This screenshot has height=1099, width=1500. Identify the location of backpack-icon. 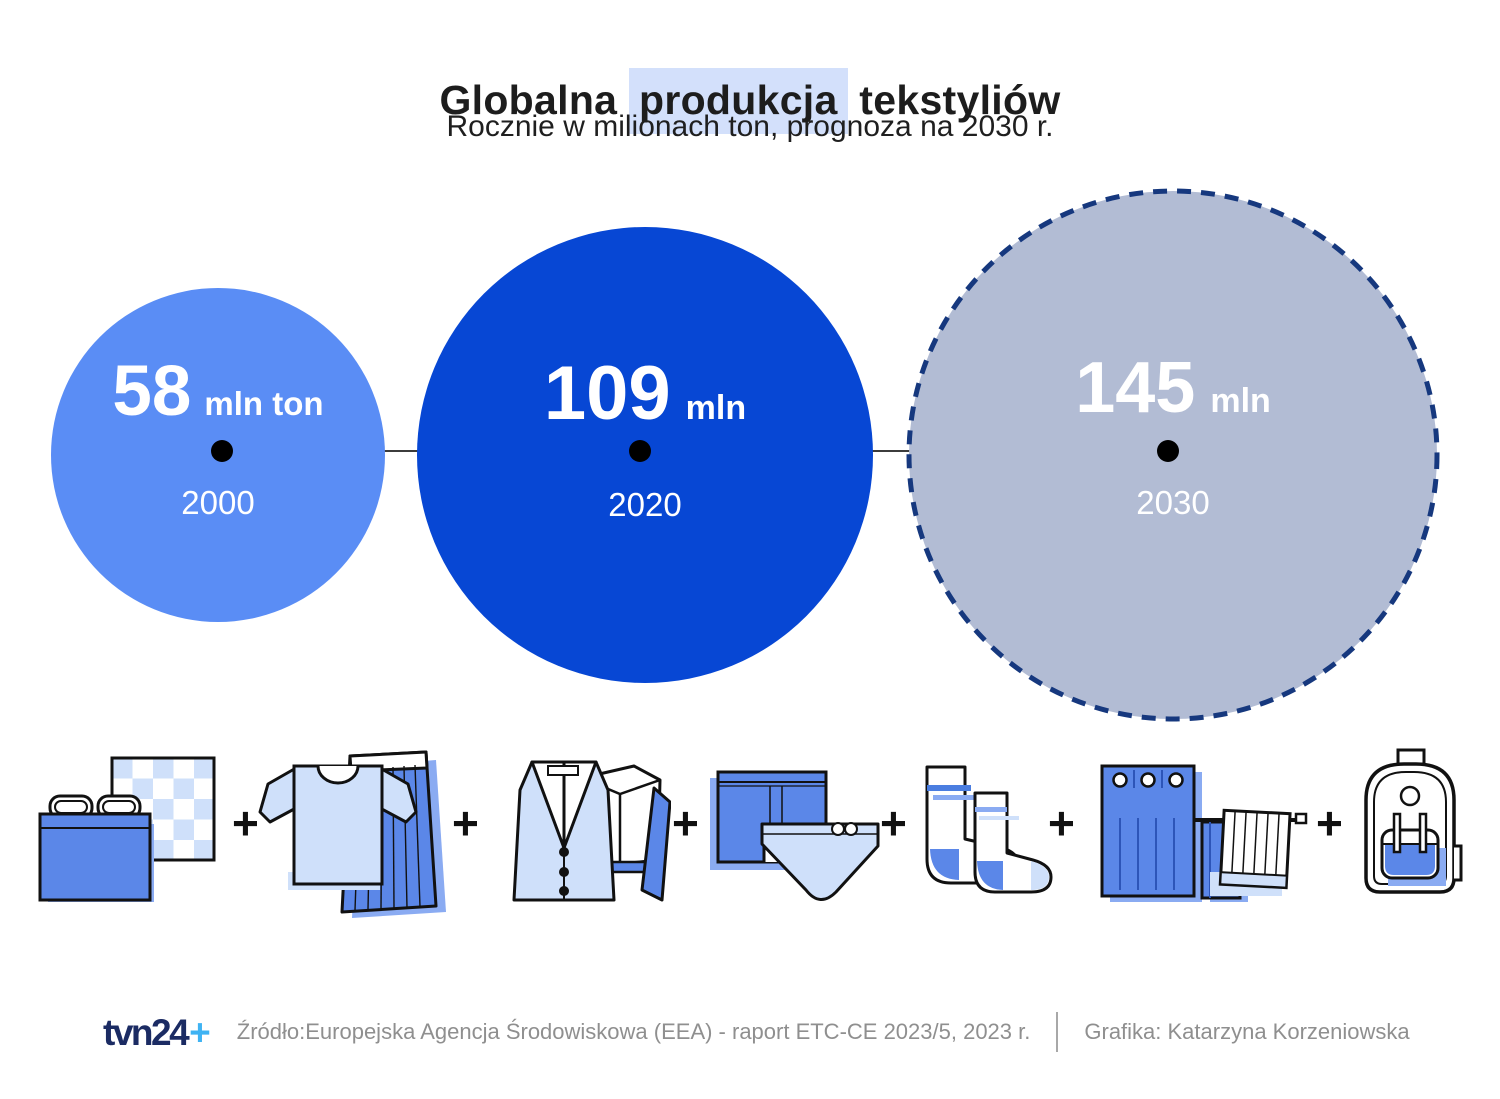
(1413, 821).